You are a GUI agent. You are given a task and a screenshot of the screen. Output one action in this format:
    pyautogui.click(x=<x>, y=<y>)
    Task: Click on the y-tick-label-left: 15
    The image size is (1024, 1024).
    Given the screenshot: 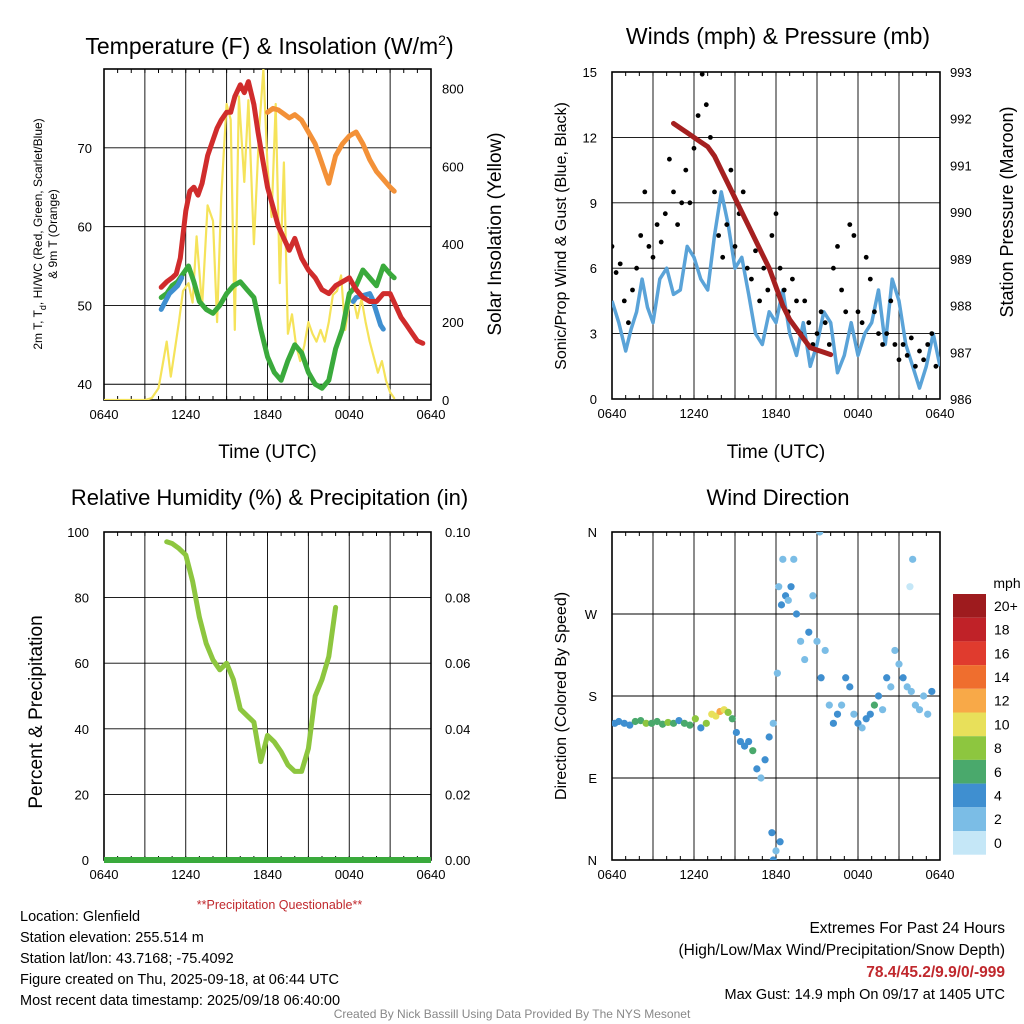 What is the action you would take?
    pyautogui.click(x=590, y=72)
    